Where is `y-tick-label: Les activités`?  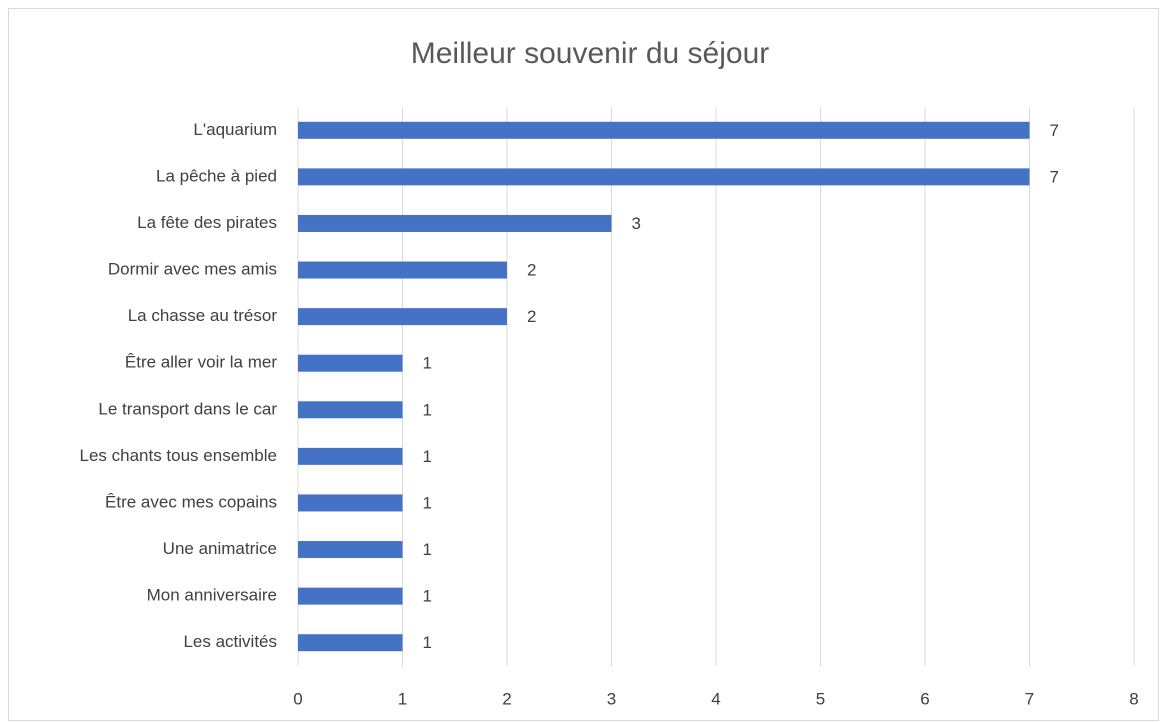 y-tick-label: Les activités is located at coordinates (230, 641).